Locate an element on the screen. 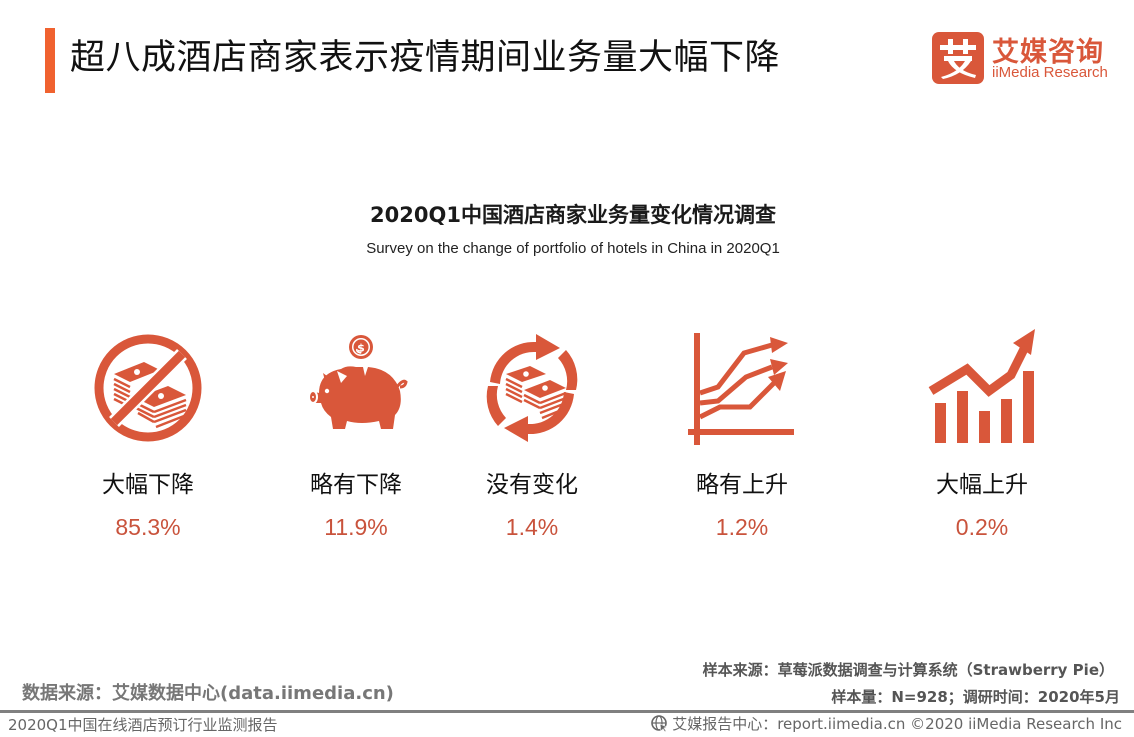  logo-ai-glyph-icon is located at coordinates (958, 59).